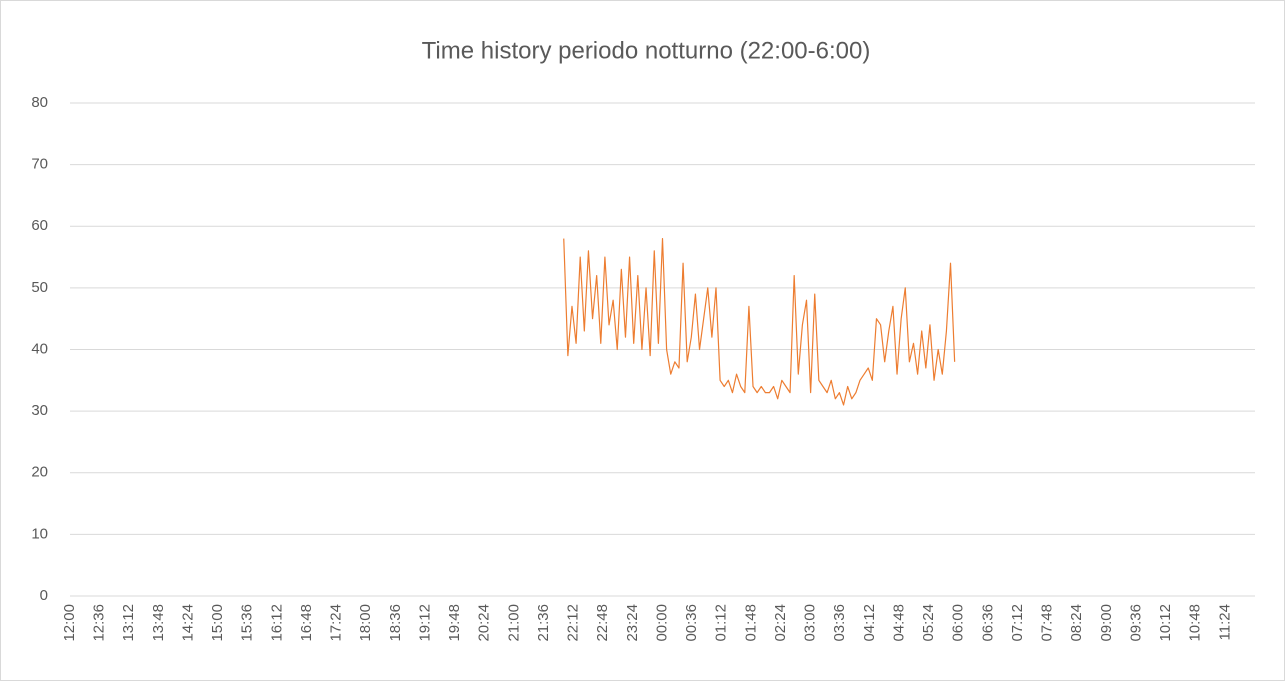 The width and height of the screenshot is (1285, 681). I want to click on x-tick-label: 16:12, so click(276, 623).